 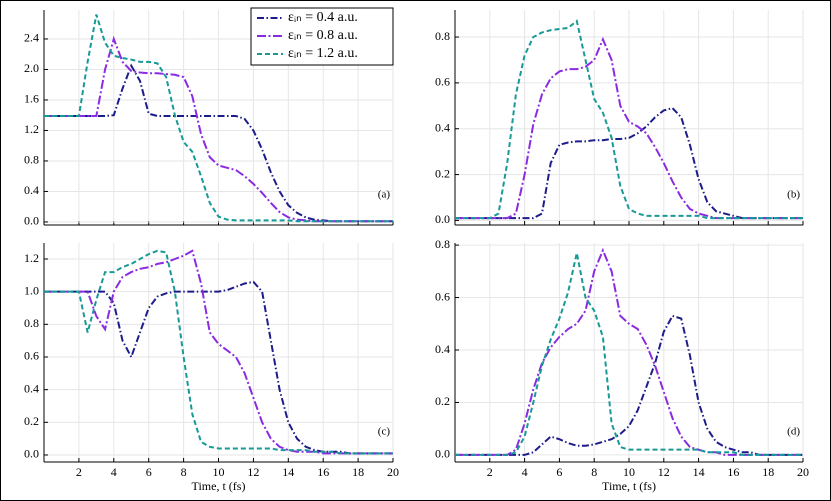 I want to click on legend-label: εᵢₙ = 0.4 a.u., so click(x=323, y=17).